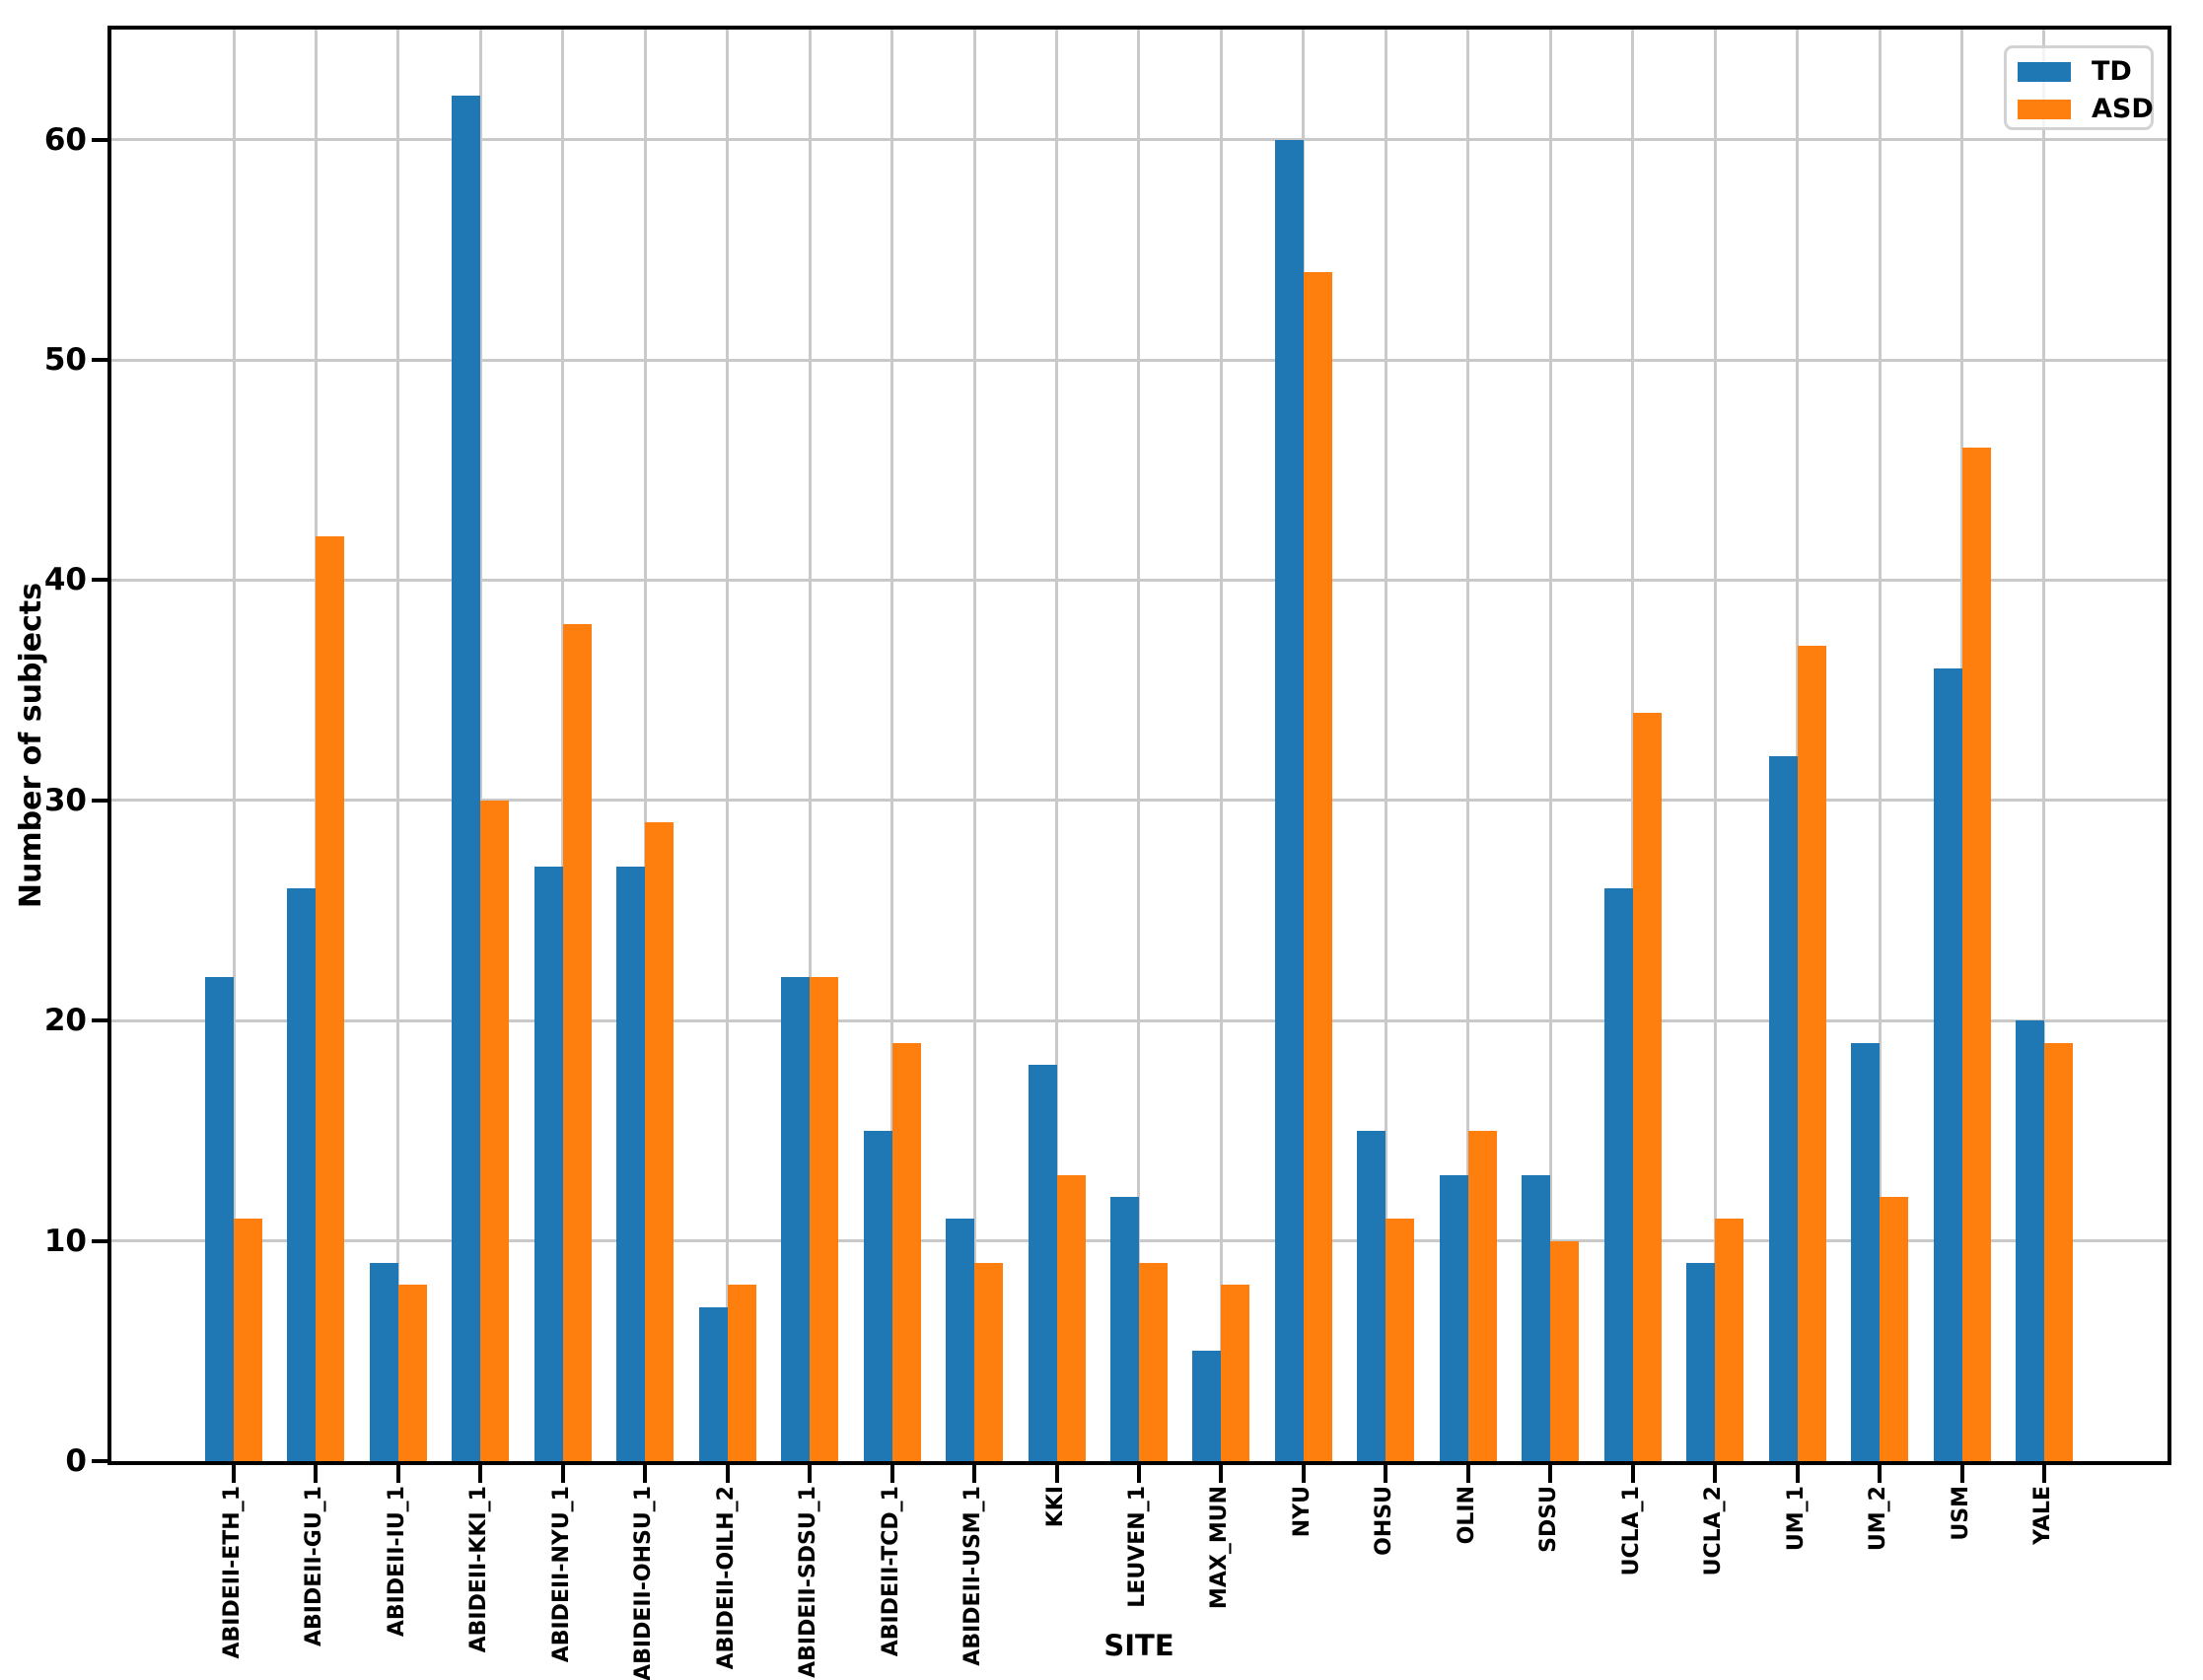  Describe the element at coordinates (1400, 1340) in the screenshot. I see `bar-asd-ohsu` at that location.